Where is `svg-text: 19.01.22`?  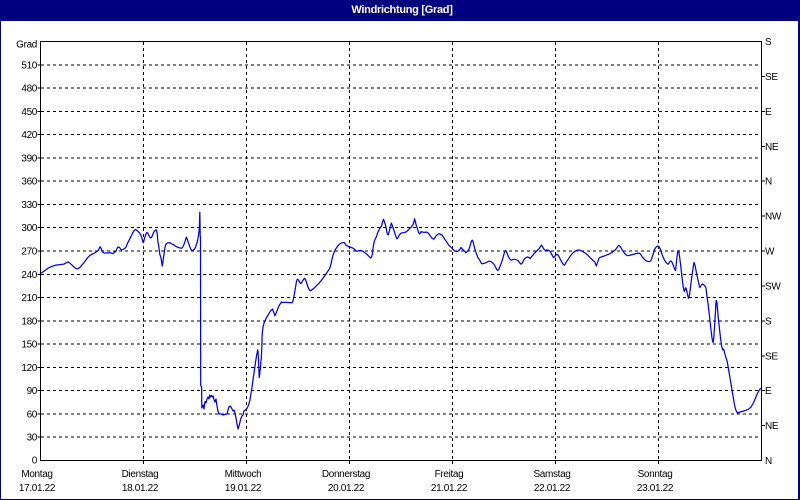 svg-text: 19.01.22 is located at coordinates (243, 488).